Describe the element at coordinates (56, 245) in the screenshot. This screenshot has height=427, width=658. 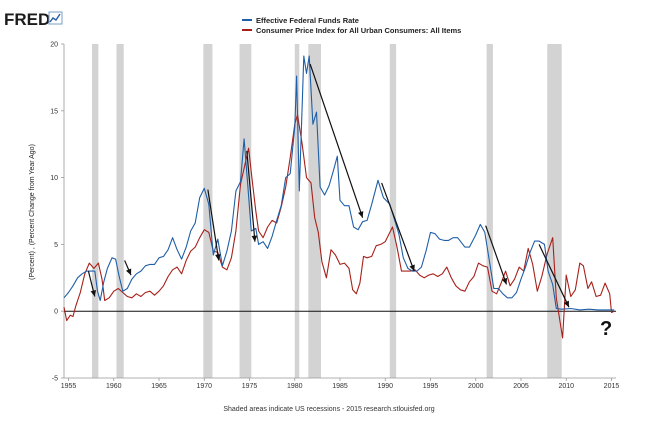
I see `y-tick-label-3: 5` at that location.